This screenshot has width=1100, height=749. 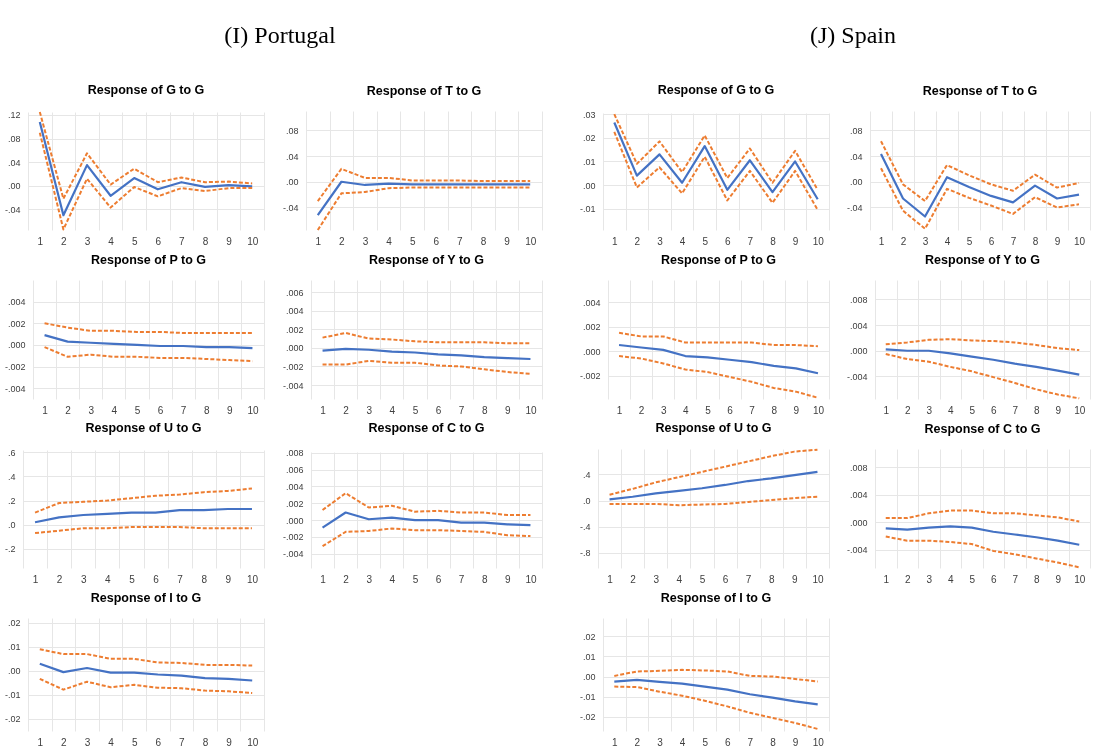 What do you see at coordinates (14, 139) in the screenshot?
I see `y-tick-label: .08` at bounding box center [14, 139].